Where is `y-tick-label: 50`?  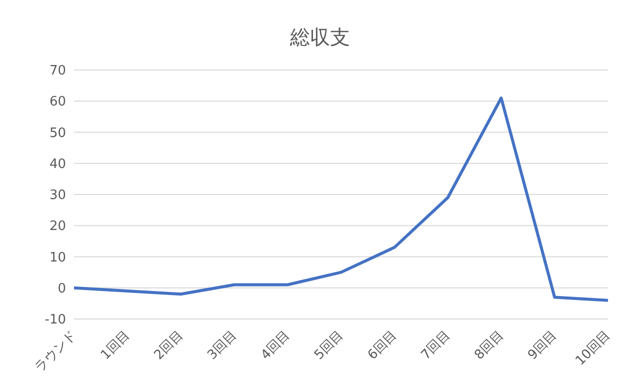
y-tick-label: 50 is located at coordinates (57, 133).